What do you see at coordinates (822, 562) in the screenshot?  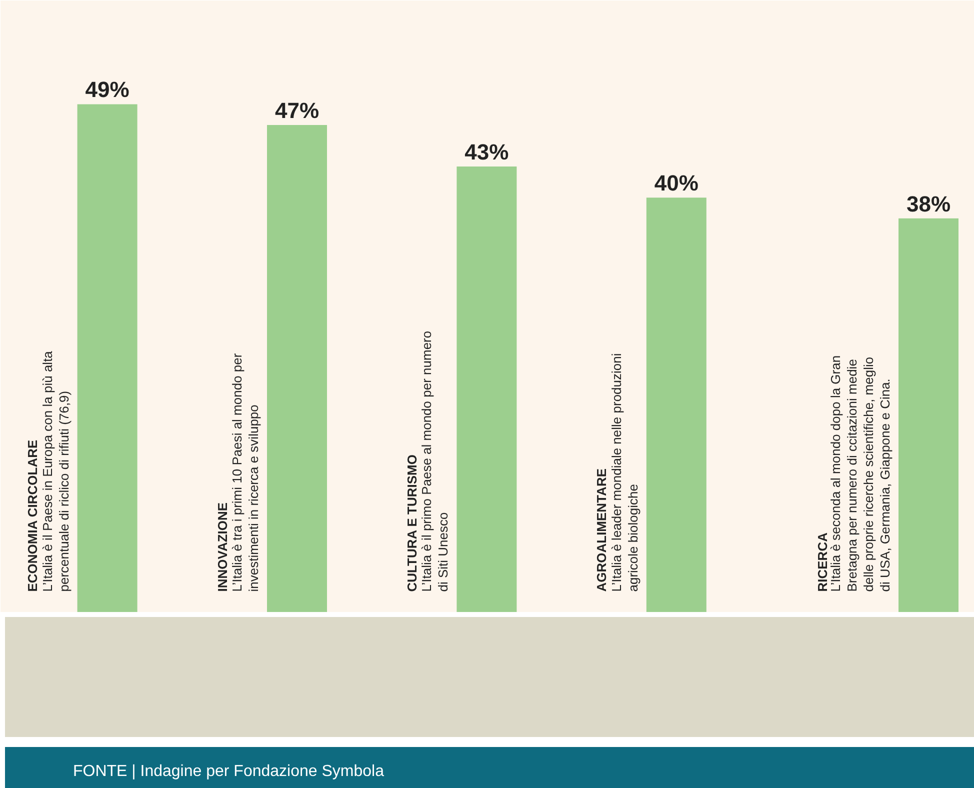 I see `annotation: RICERCA` at bounding box center [822, 562].